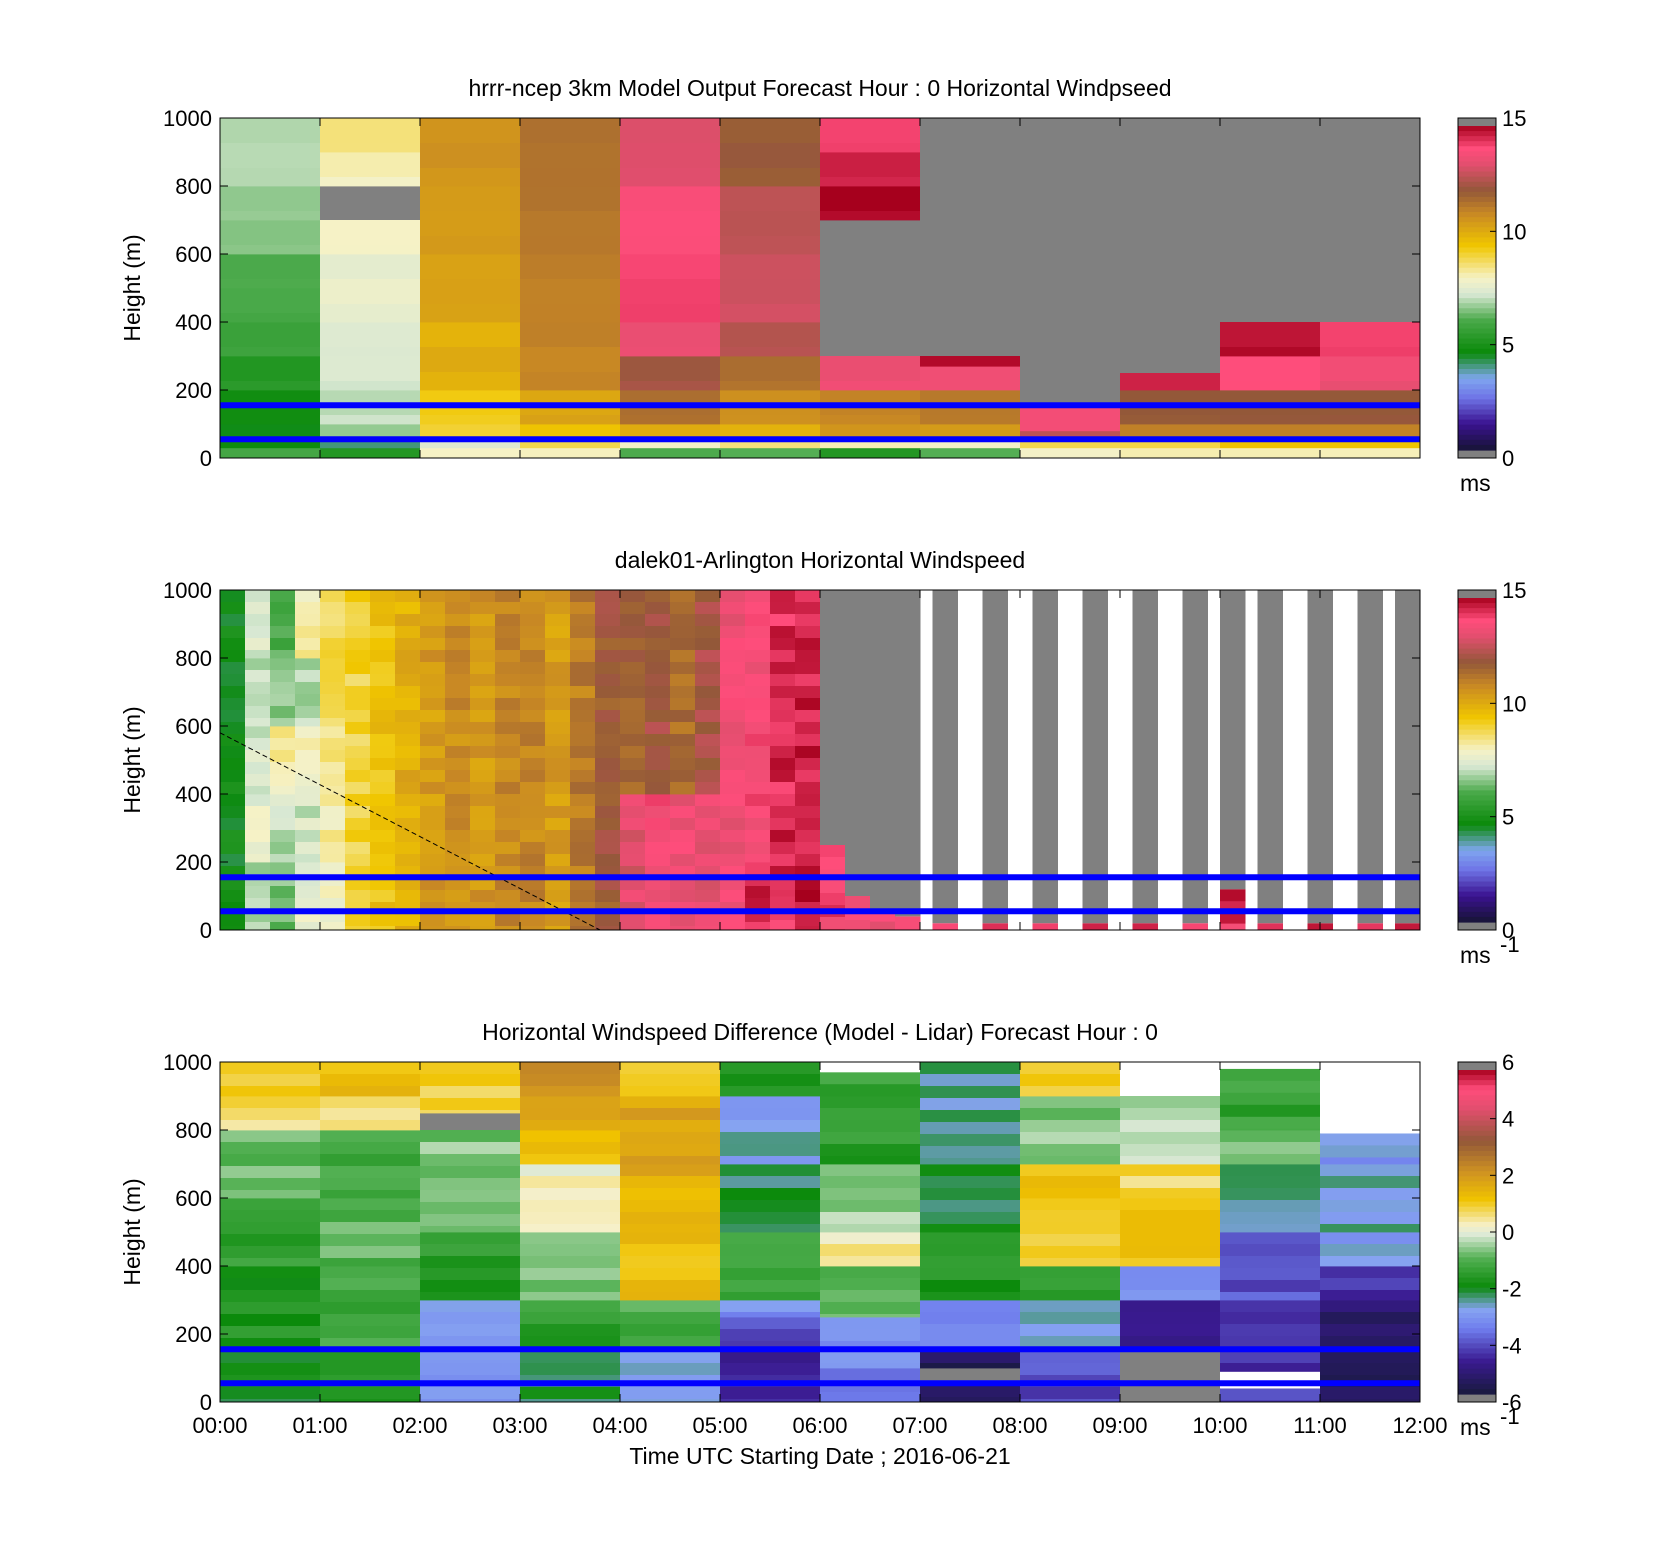 The height and width of the screenshot is (1561, 1680). I want to click on colorbar-tick-label: 4, so click(1508, 1119).